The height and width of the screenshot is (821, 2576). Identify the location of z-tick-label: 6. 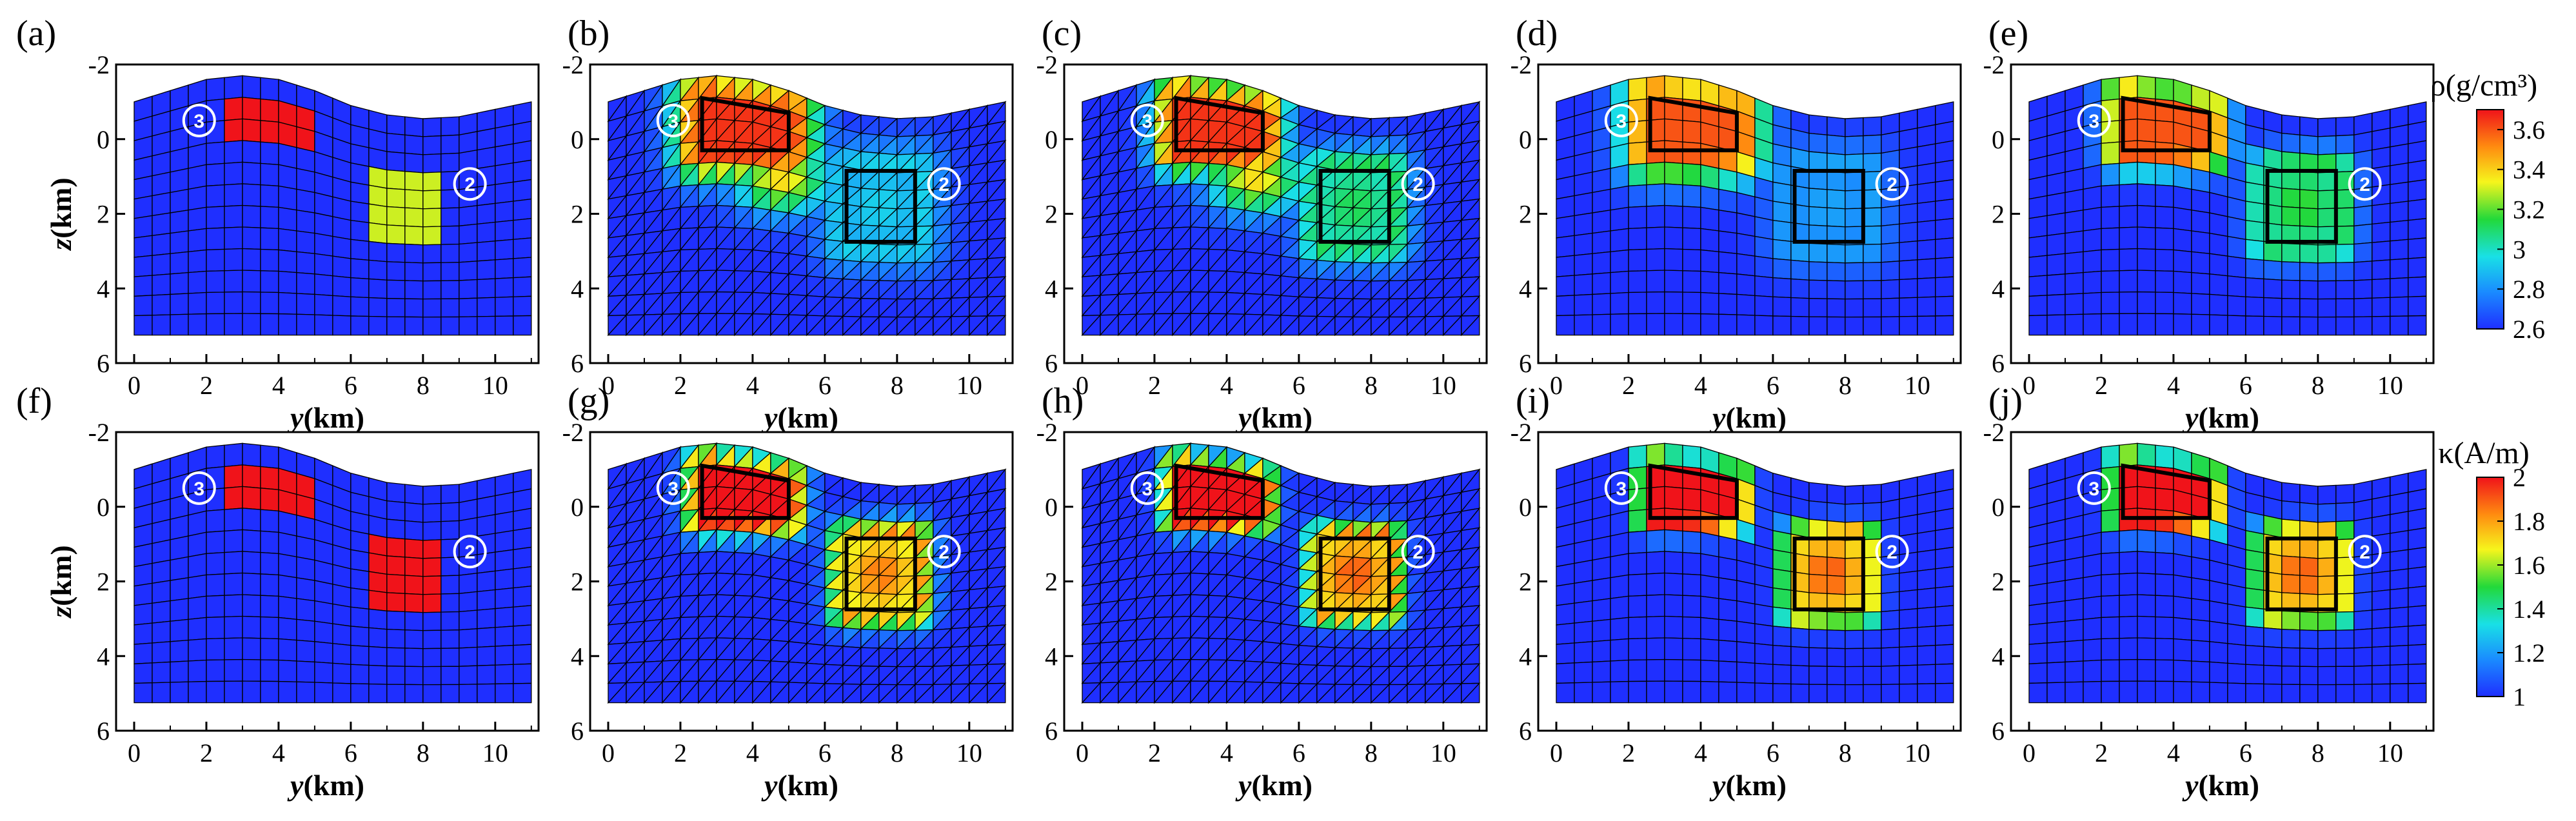
(1051, 731).